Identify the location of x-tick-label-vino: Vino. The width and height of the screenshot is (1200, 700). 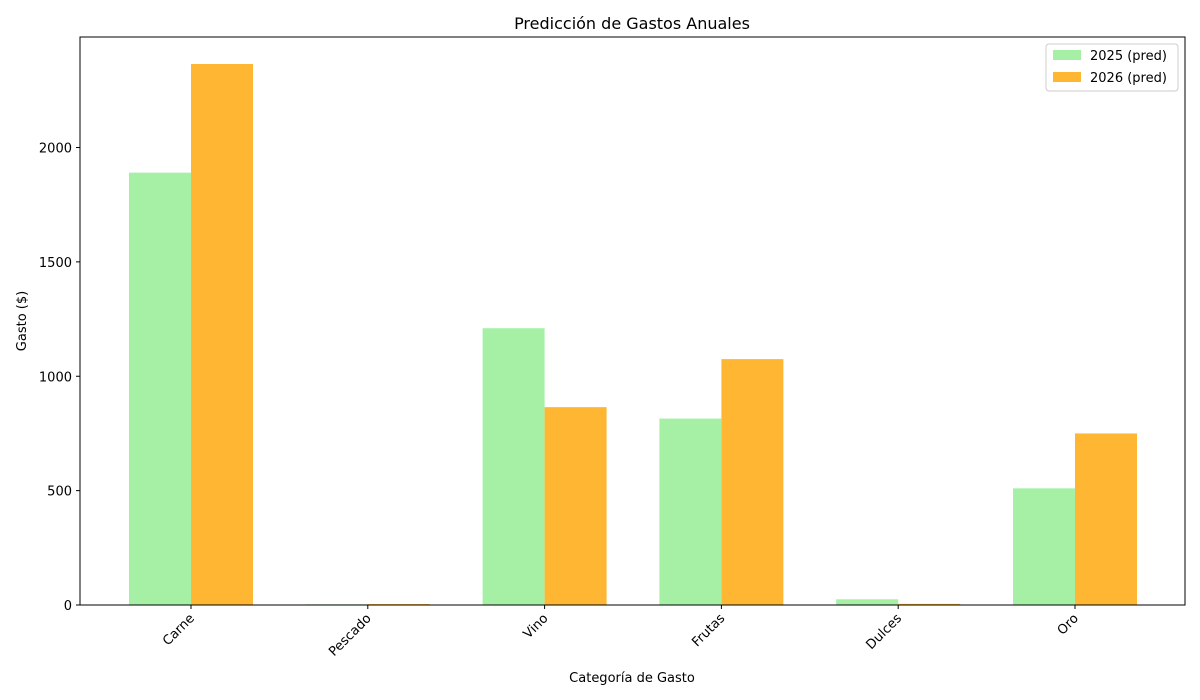
(536, 626).